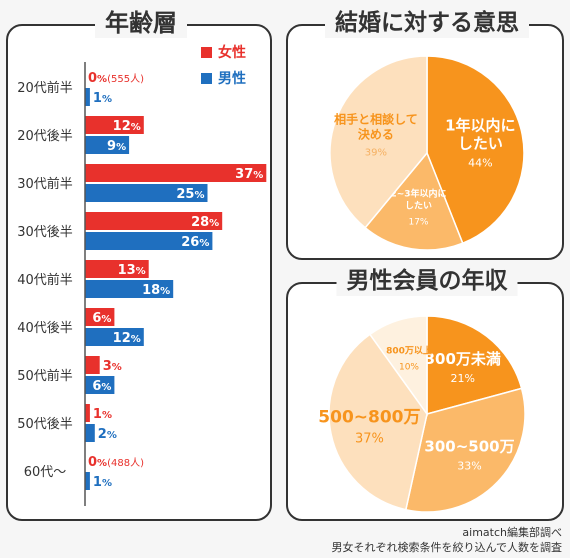  Describe the element at coordinates (206, 78) in the screenshot. I see `legend-male-swatch` at that location.